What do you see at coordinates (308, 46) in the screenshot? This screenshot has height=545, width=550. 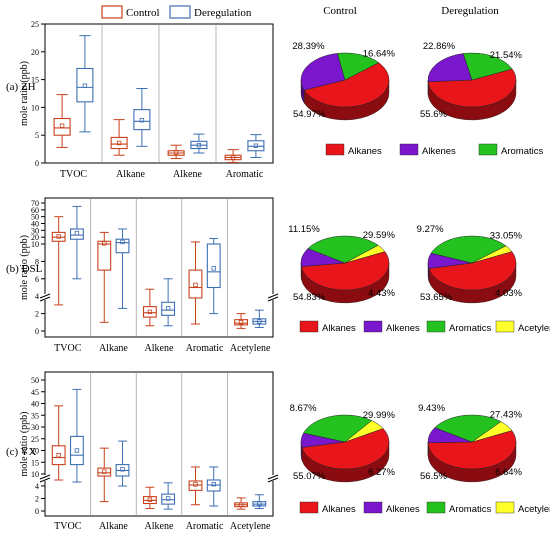 I see `pie-label-alkenes: 28.39%` at bounding box center [308, 46].